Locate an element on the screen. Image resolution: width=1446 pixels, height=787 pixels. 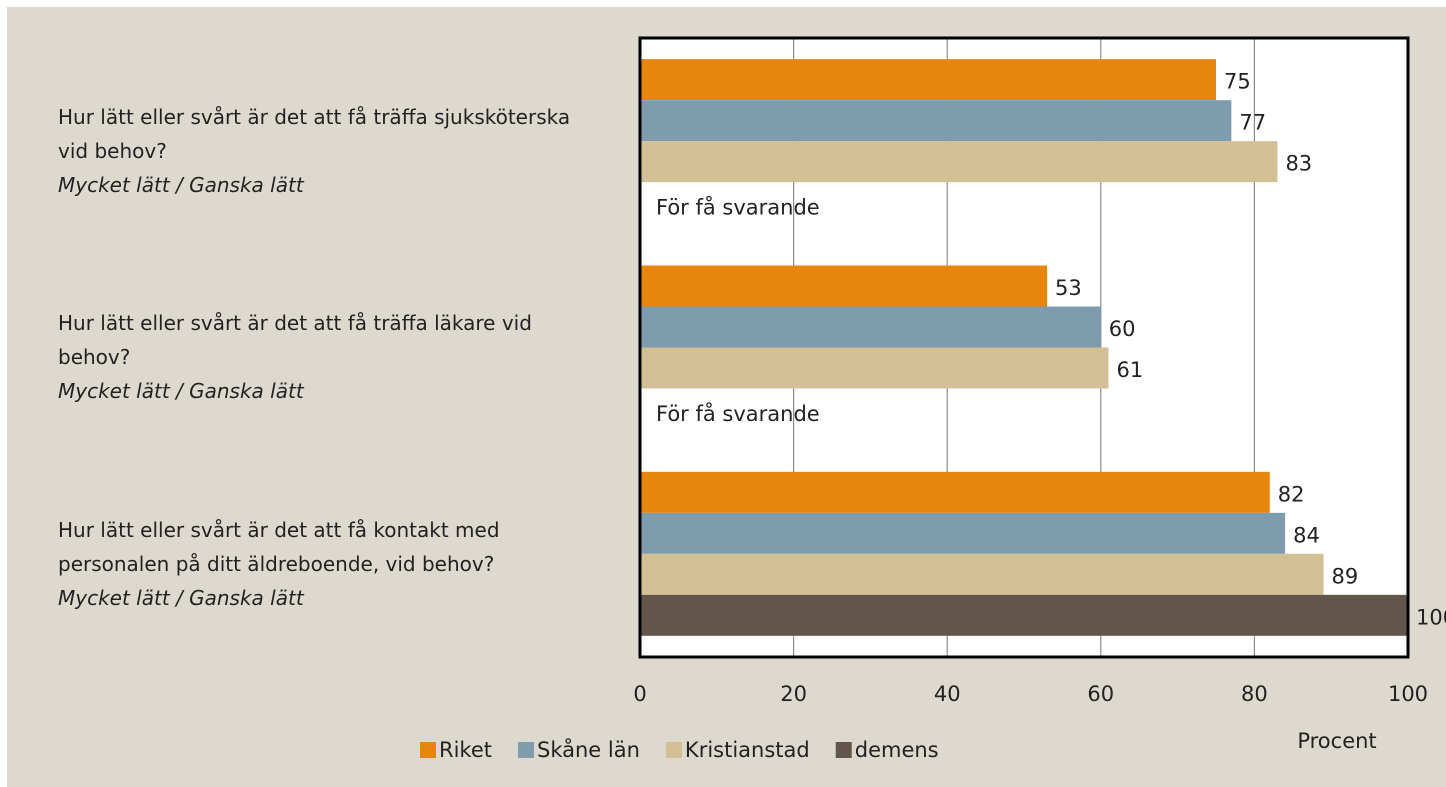
legend-label: Skåne län is located at coordinates (588, 749).